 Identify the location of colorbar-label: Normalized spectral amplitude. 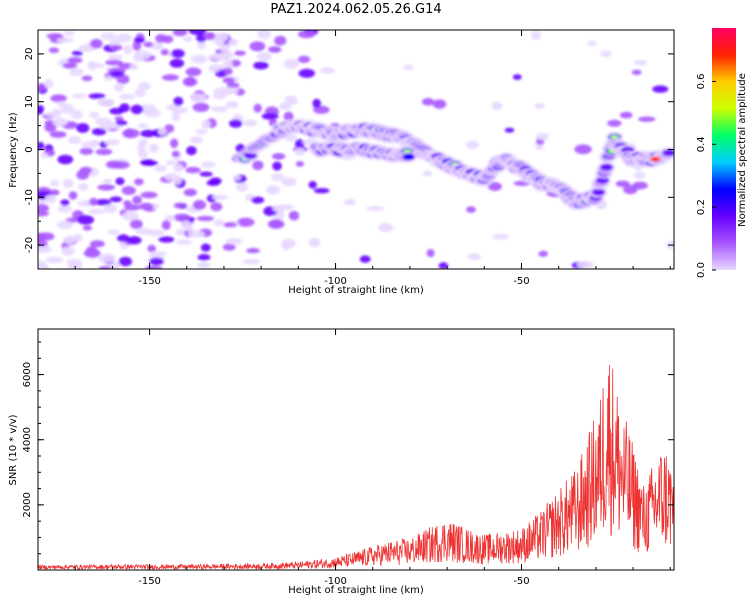
(742, 150).